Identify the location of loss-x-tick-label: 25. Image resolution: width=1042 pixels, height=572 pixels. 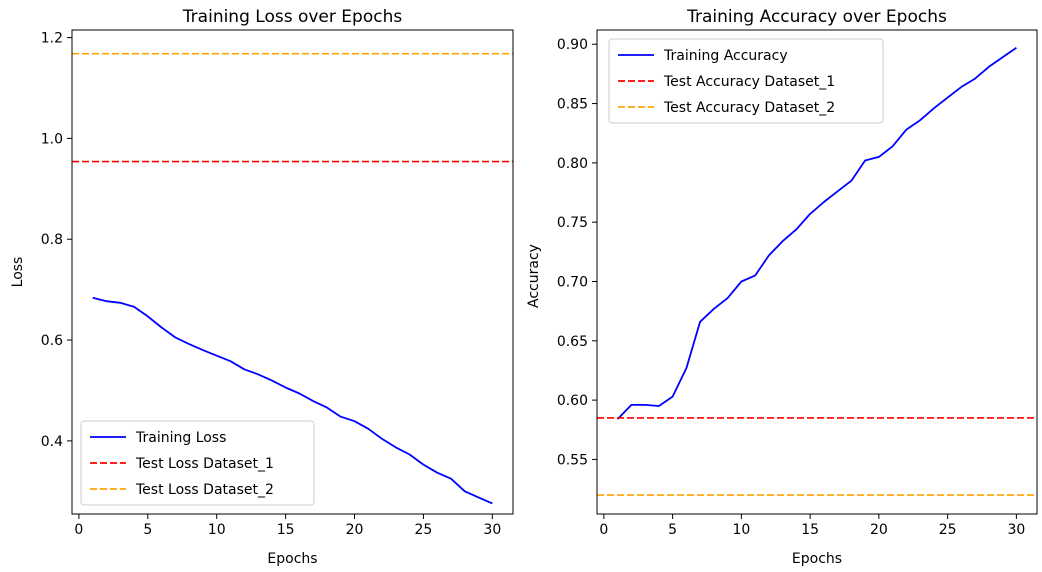
(424, 530).